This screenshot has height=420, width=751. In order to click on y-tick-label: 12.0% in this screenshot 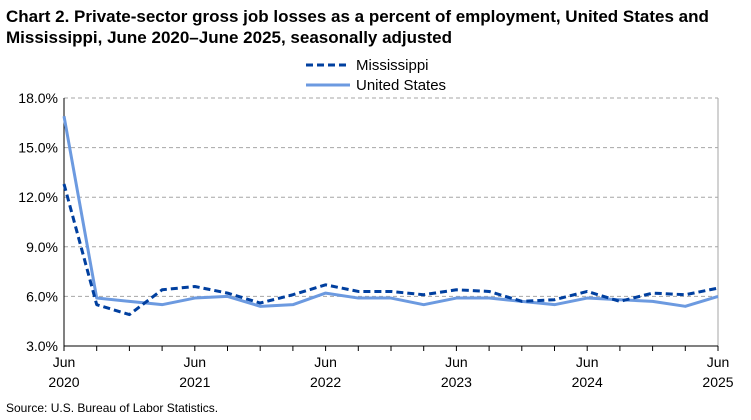, I will do `click(38, 197)`.